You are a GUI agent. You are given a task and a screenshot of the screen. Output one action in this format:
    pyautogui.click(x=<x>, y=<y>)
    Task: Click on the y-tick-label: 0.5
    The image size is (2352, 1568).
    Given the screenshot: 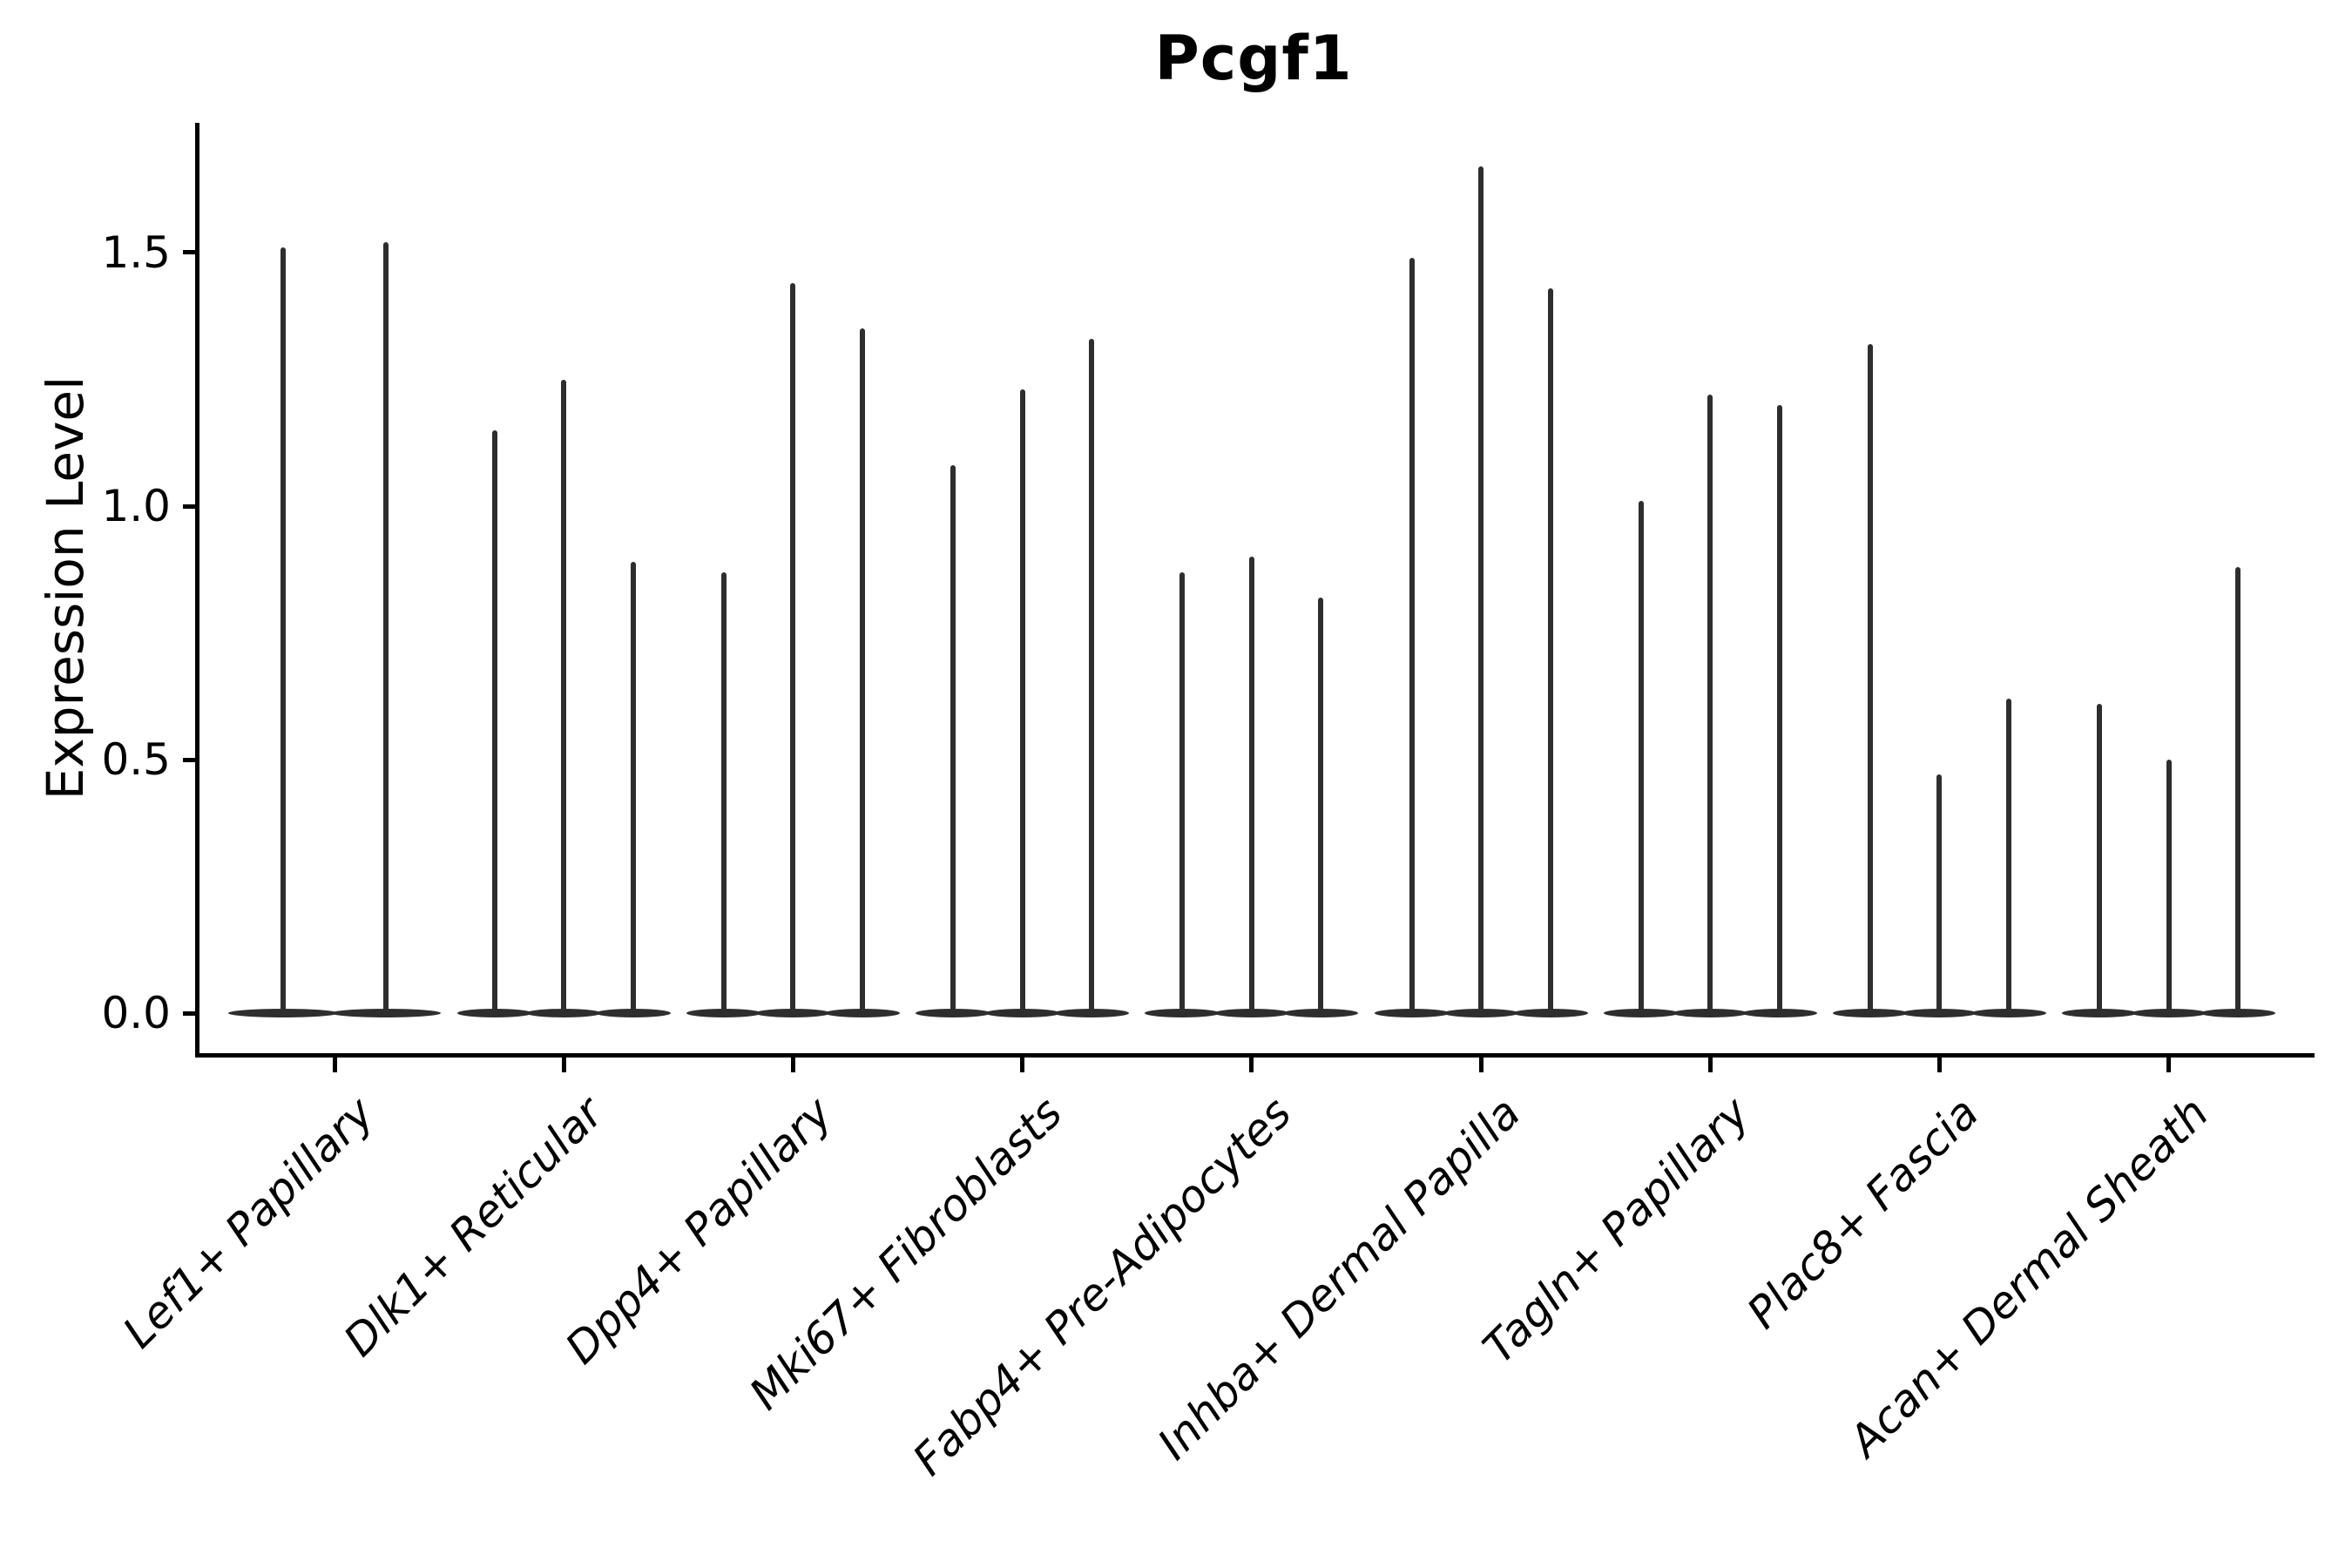 What is the action you would take?
    pyautogui.click(x=136, y=759)
    